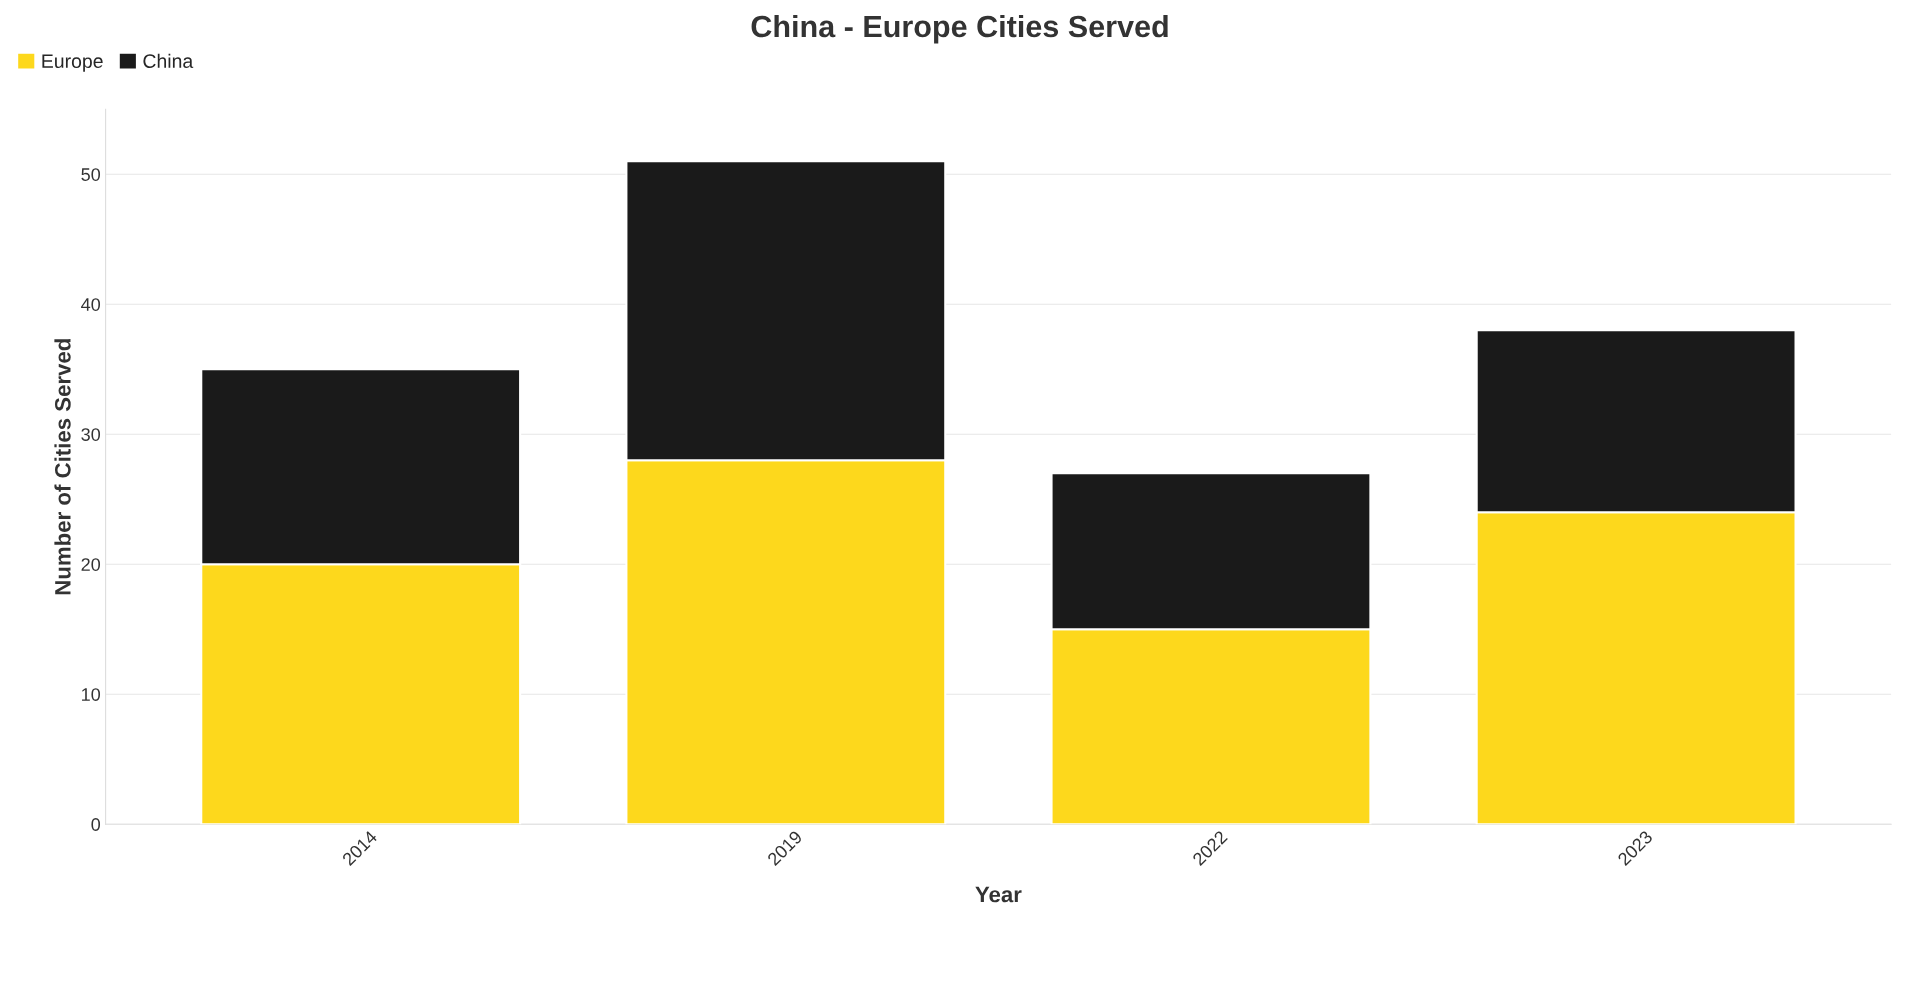 The width and height of the screenshot is (1920, 993). I want to click on legend-label: Europe, so click(72, 63).